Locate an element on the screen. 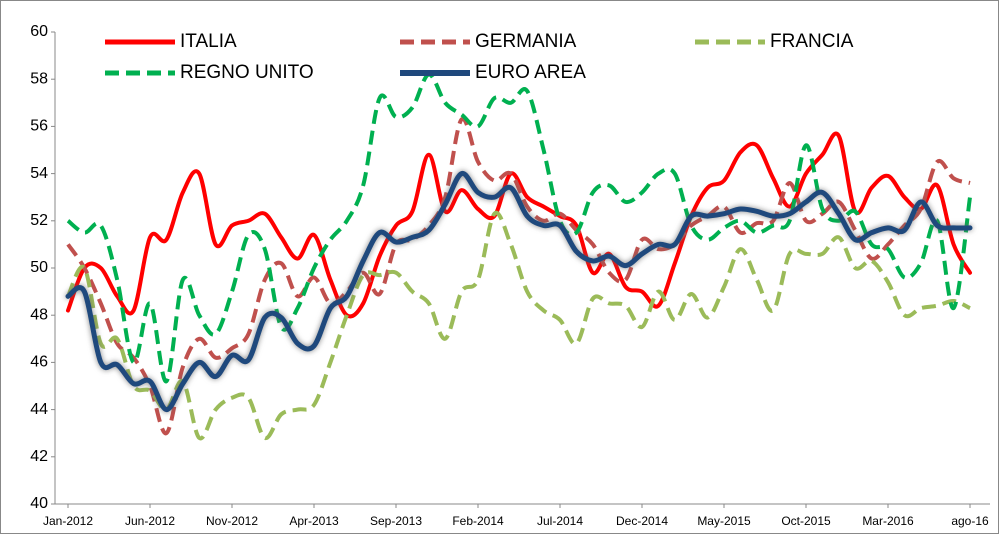  y-tick-label: 50 is located at coordinates (39, 267).